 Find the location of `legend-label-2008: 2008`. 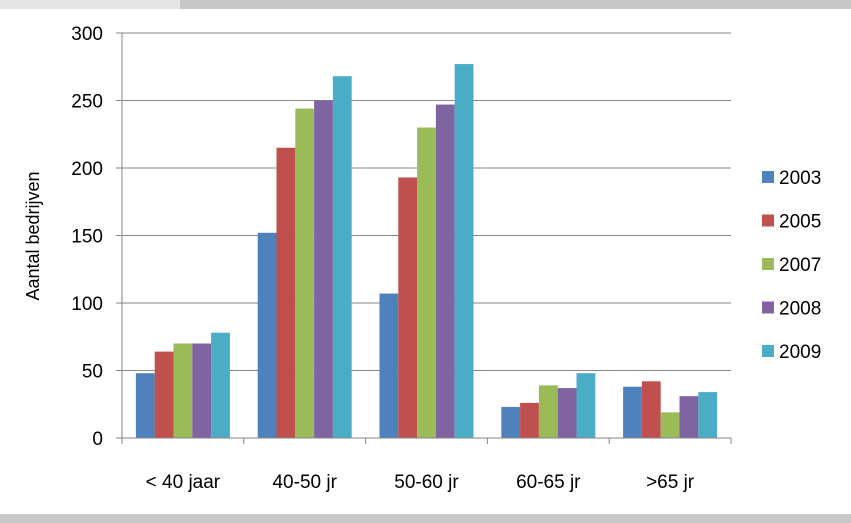

legend-label-2008: 2008 is located at coordinates (800, 309).